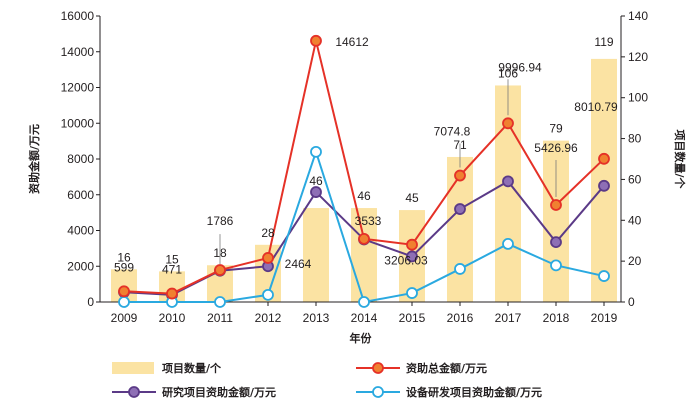  I want to click on total-amount-label: 471, so click(172, 270).